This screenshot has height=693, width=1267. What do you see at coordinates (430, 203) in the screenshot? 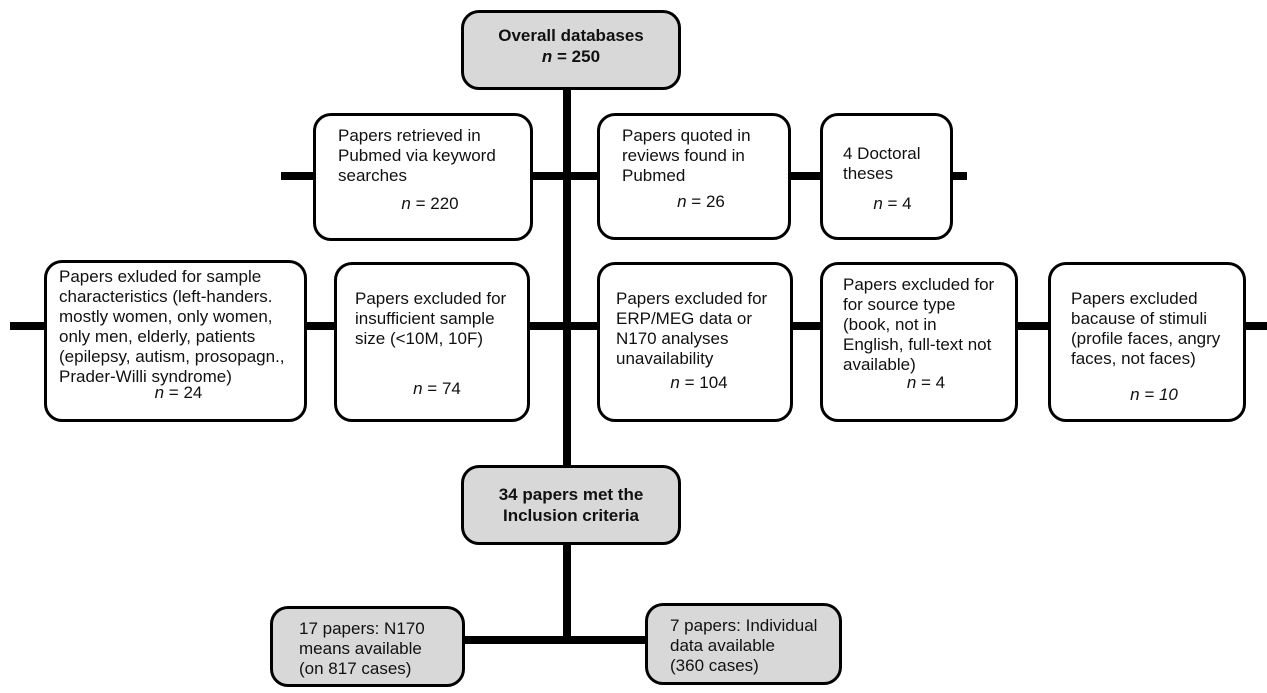
I see `pubmed-keyword-count: n = 220` at bounding box center [430, 203].